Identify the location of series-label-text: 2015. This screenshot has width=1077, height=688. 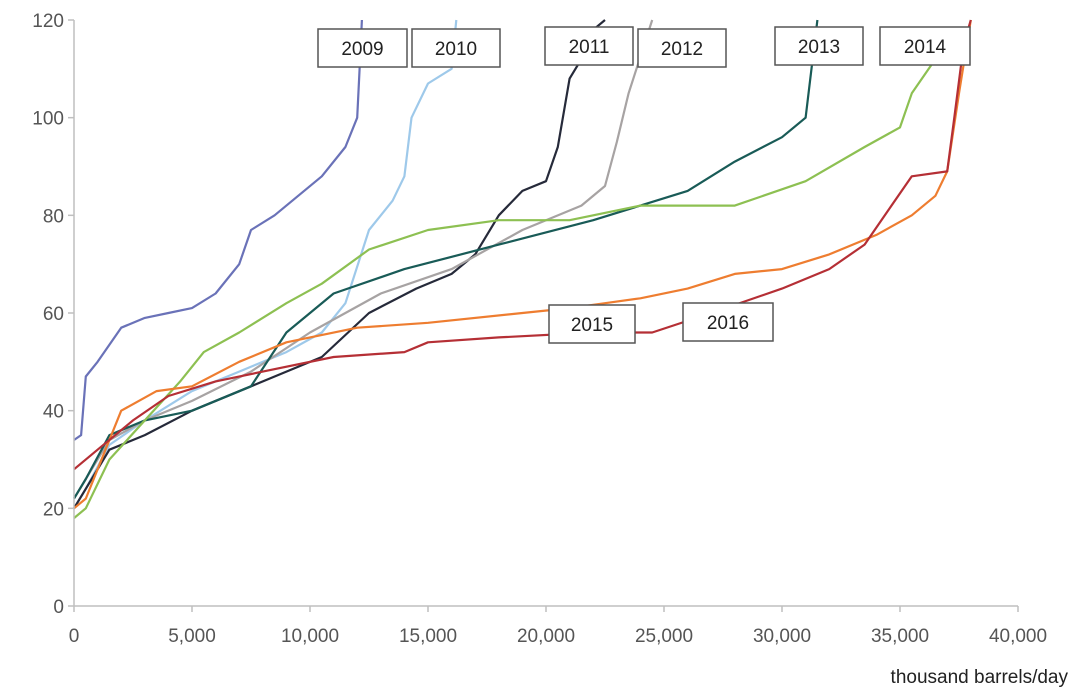
(592, 325).